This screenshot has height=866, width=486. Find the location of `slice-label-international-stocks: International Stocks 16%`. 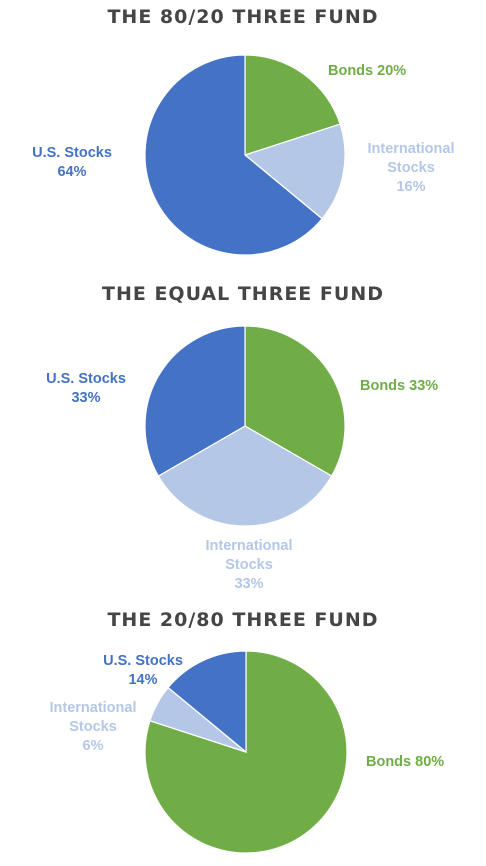

slice-label-international-stocks: International Stocks 16% is located at coordinates (411, 168).